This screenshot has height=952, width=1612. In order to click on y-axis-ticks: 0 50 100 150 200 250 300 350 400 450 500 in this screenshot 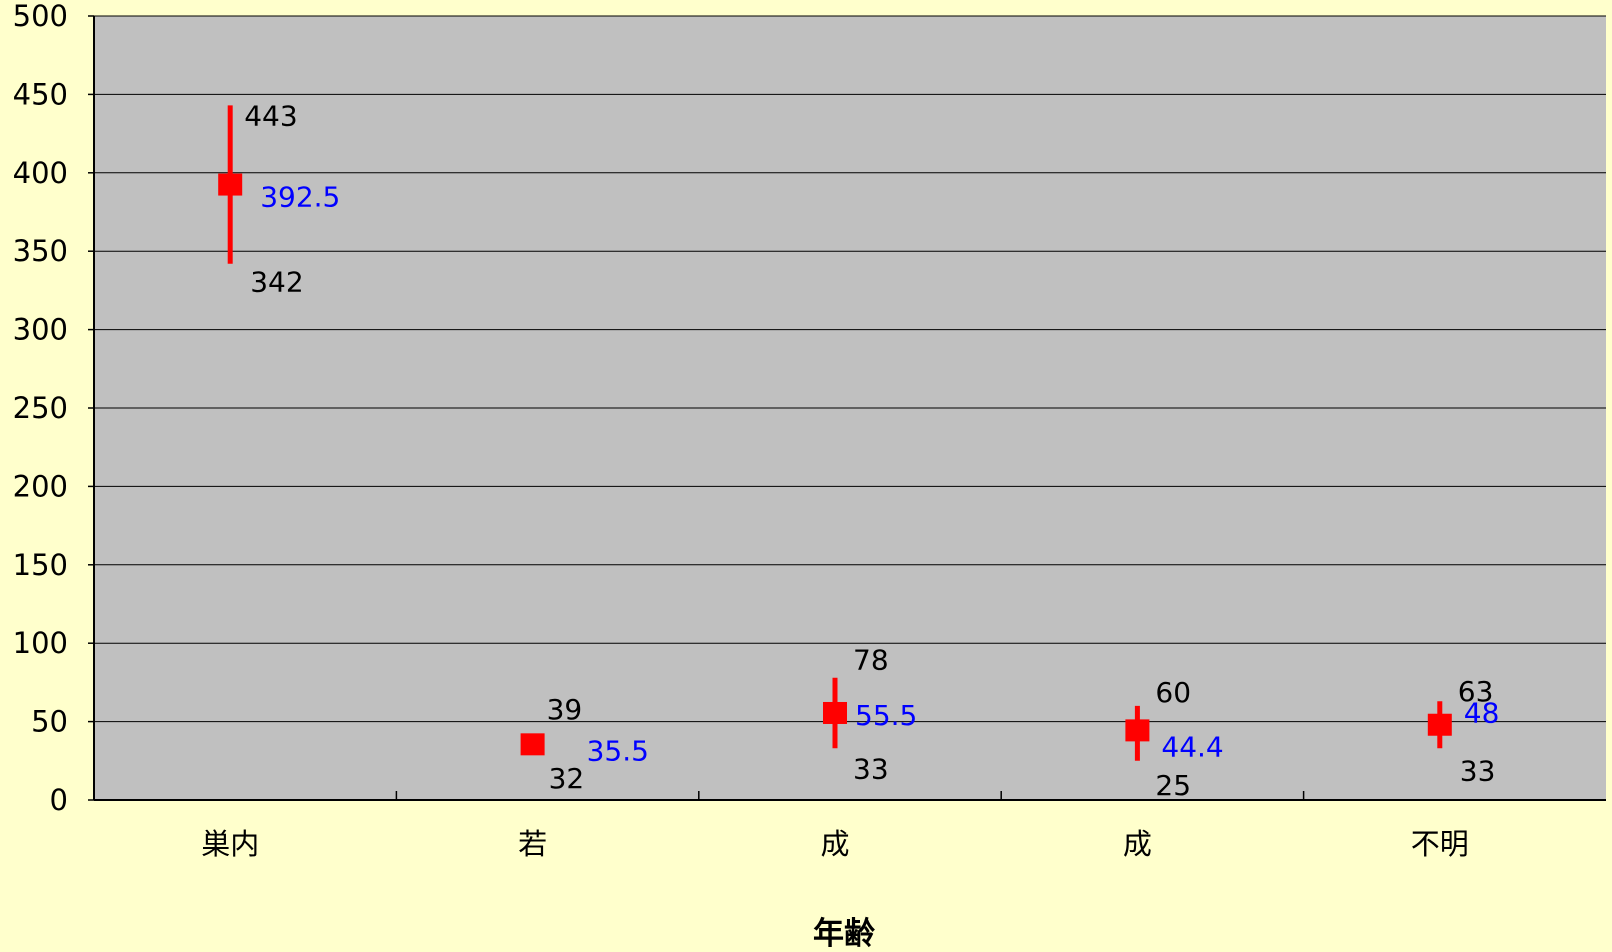, I will do `click(53, 408)`.